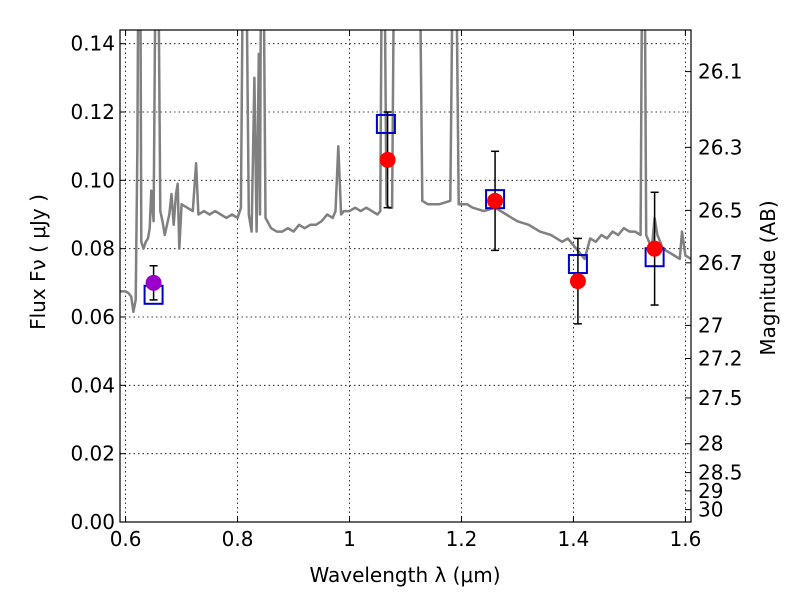 This screenshot has width=800, height=600. I want to click on x-tick-label: 1.2, so click(462, 539).